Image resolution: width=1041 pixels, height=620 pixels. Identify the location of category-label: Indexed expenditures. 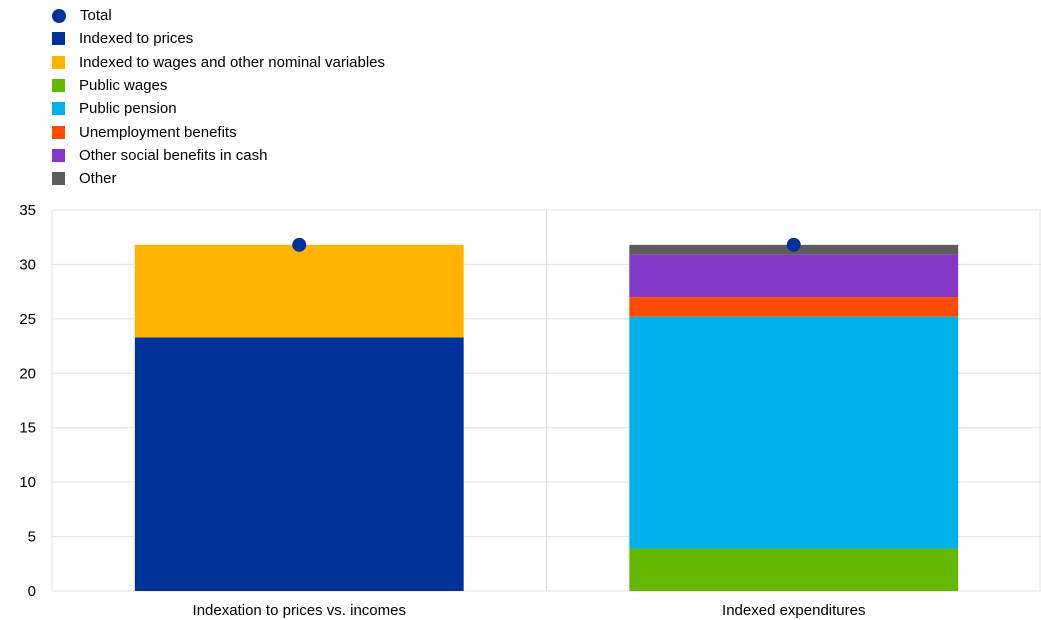
(793, 610).